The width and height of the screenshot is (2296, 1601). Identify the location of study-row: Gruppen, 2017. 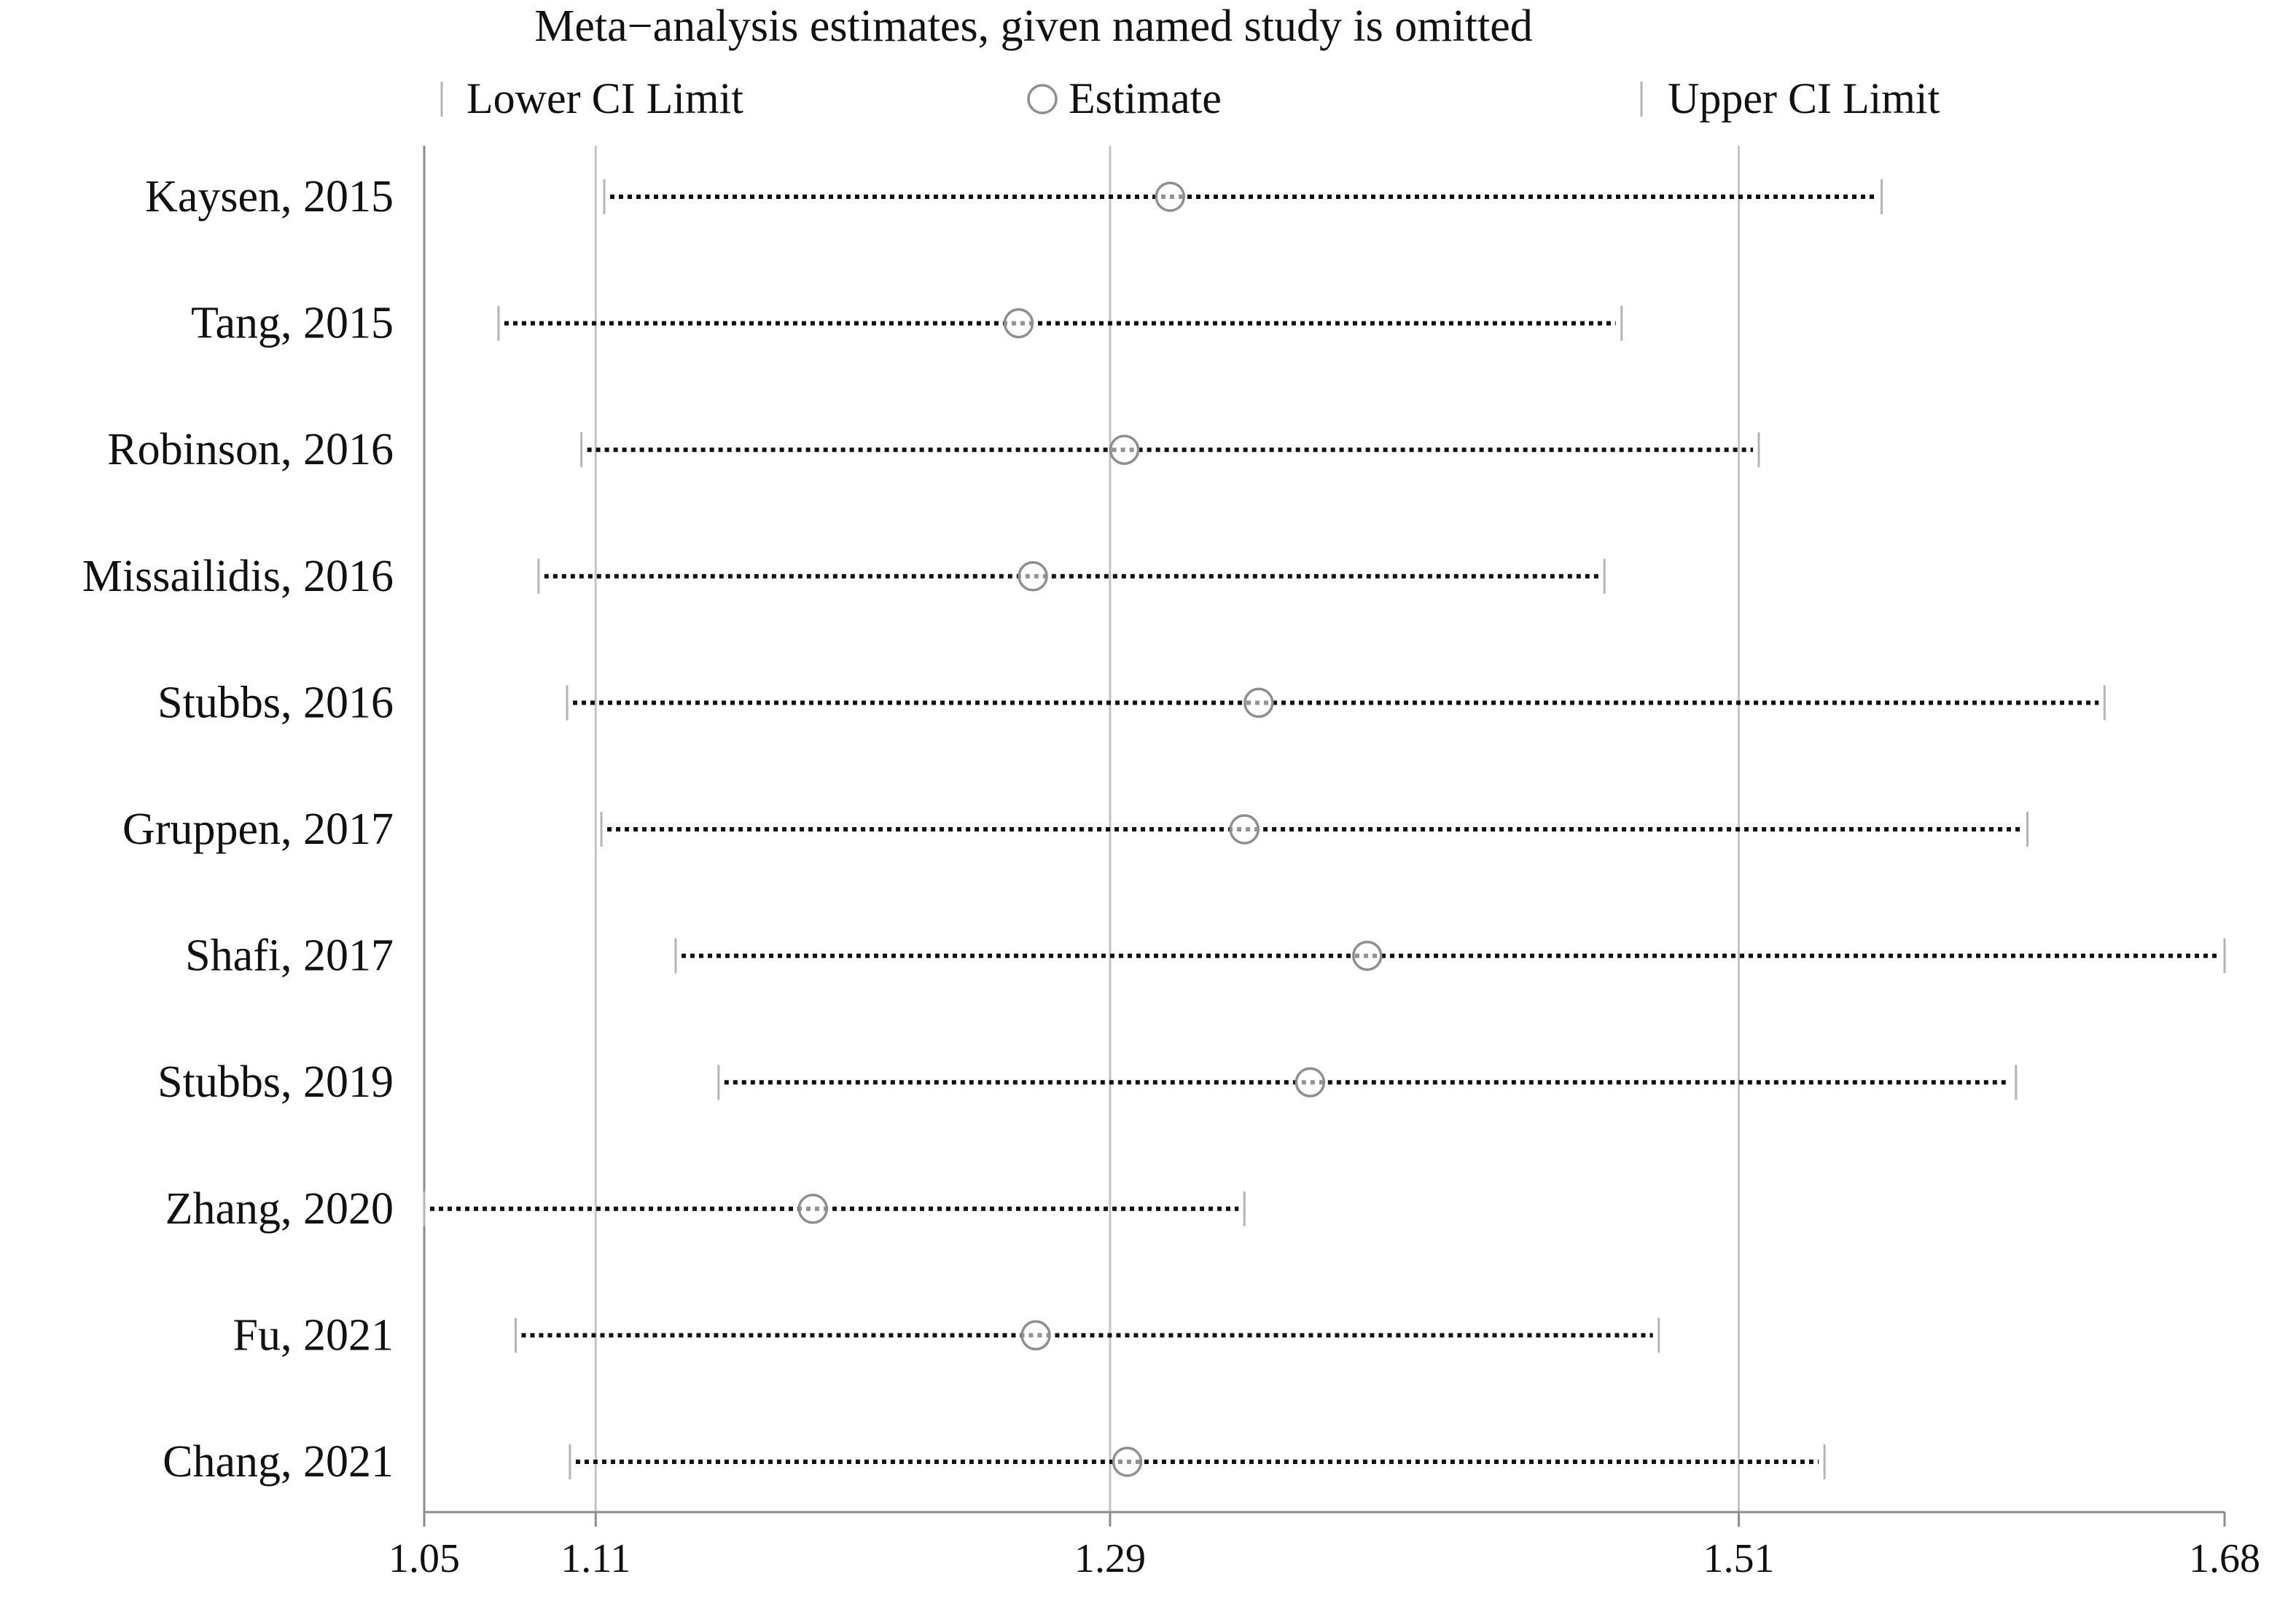
(1075, 829).